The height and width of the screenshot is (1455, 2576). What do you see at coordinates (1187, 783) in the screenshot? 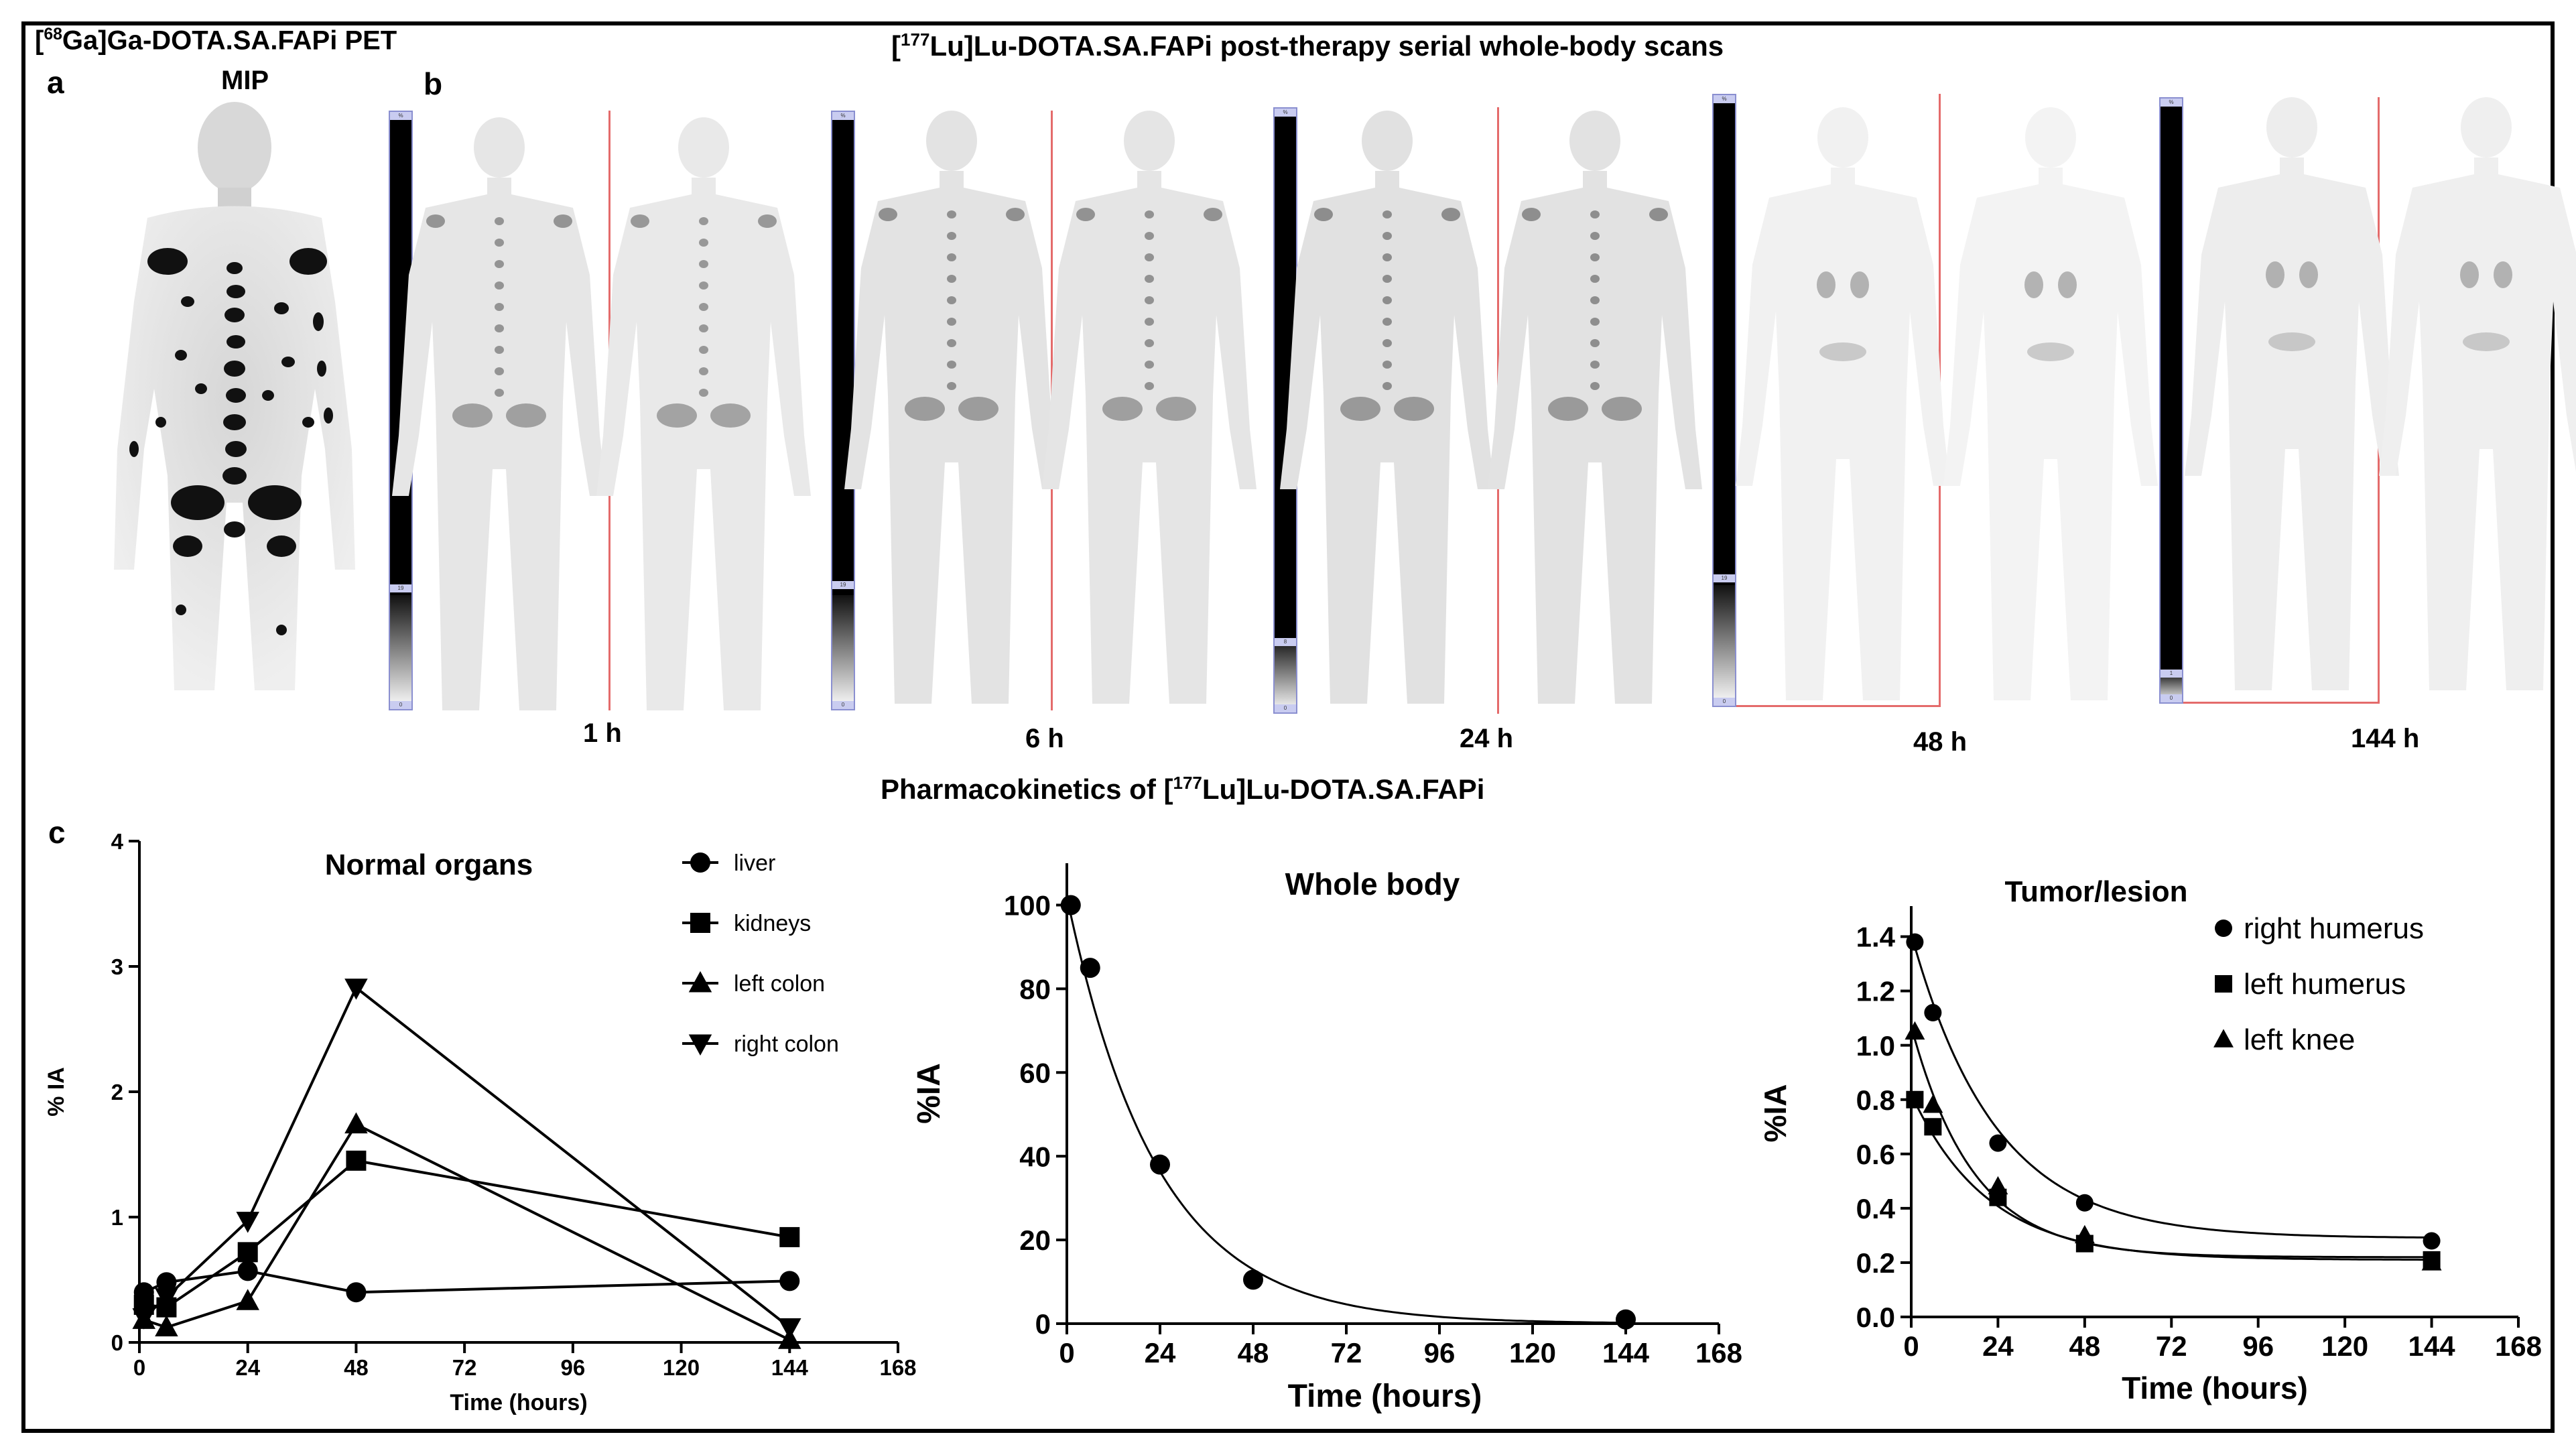
I see `panel-c-isotope: 177` at bounding box center [1187, 783].